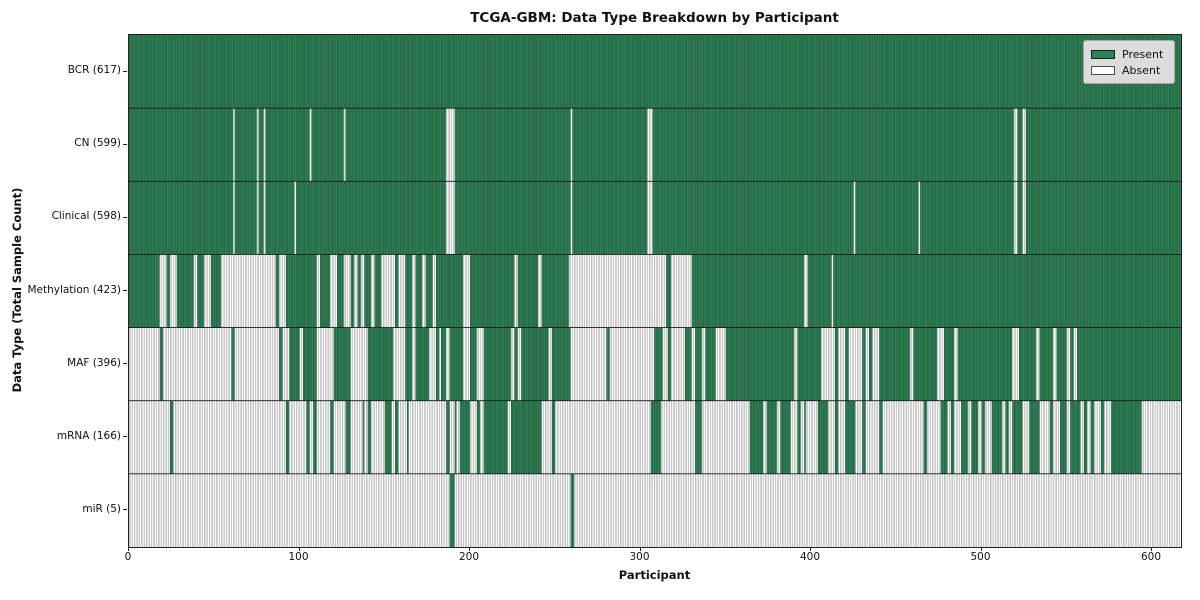  Describe the element at coordinates (74, 289) in the screenshot. I see `y-tick-label: Methylation (423)` at that location.